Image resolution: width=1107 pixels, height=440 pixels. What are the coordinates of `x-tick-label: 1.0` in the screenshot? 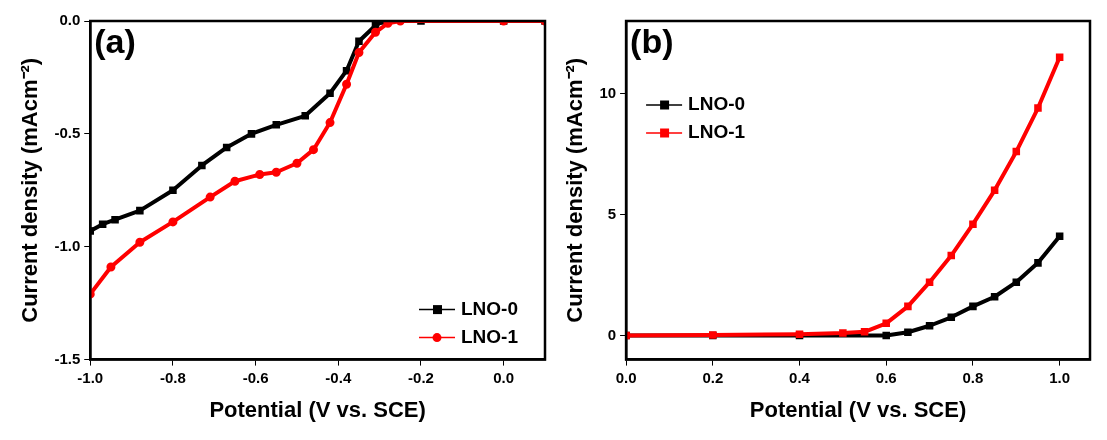 It's located at (1060, 377).